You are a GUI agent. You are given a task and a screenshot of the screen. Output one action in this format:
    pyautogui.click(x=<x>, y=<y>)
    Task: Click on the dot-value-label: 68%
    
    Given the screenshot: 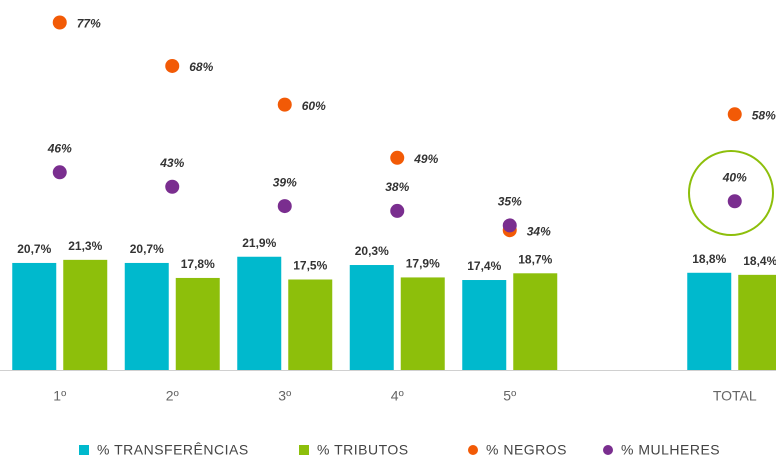 What is the action you would take?
    pyautogui.click(x=201, y=67)
    